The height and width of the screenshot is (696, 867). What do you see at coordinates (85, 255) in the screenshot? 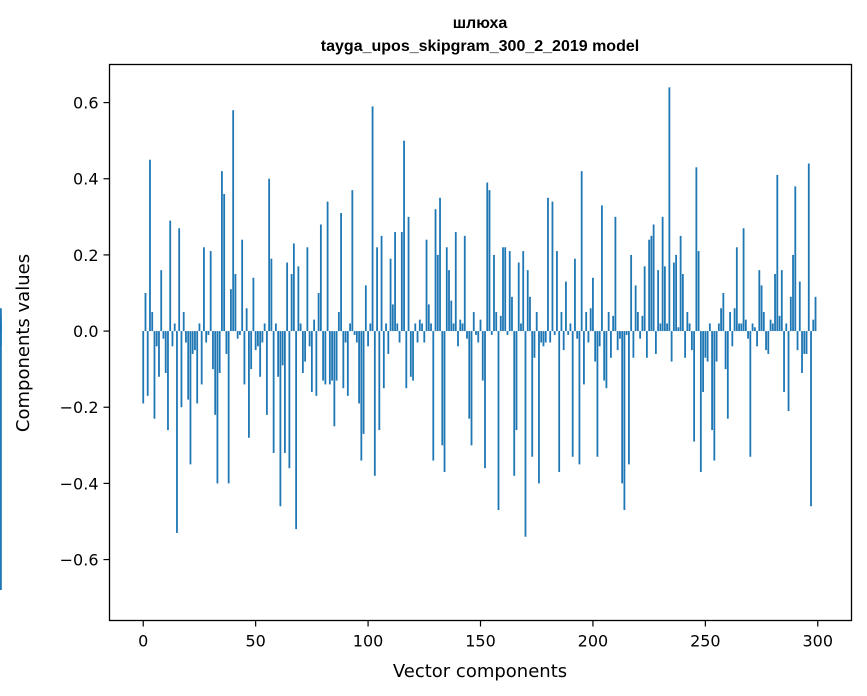
I see `y-tick-label: 0.2` at bounding box center [85, 255].